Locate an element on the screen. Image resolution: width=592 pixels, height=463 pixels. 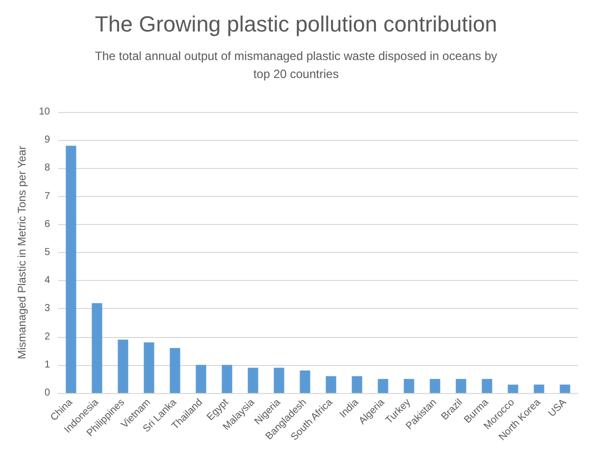
y-tick-label: 9 is located at coordinates (47, 140).